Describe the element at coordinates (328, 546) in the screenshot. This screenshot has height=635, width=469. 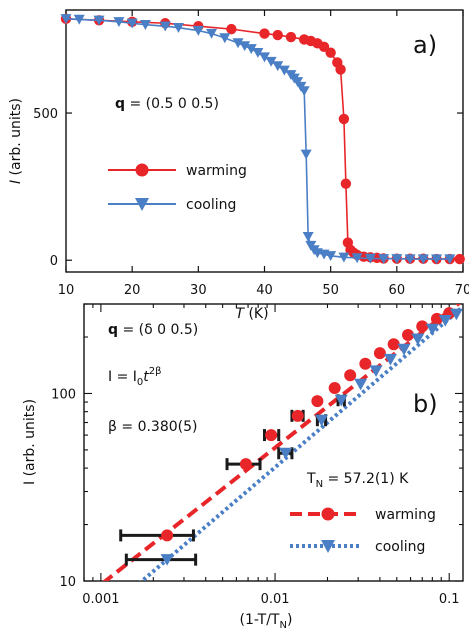
I see `legend-b-cooling-marker` at that location.